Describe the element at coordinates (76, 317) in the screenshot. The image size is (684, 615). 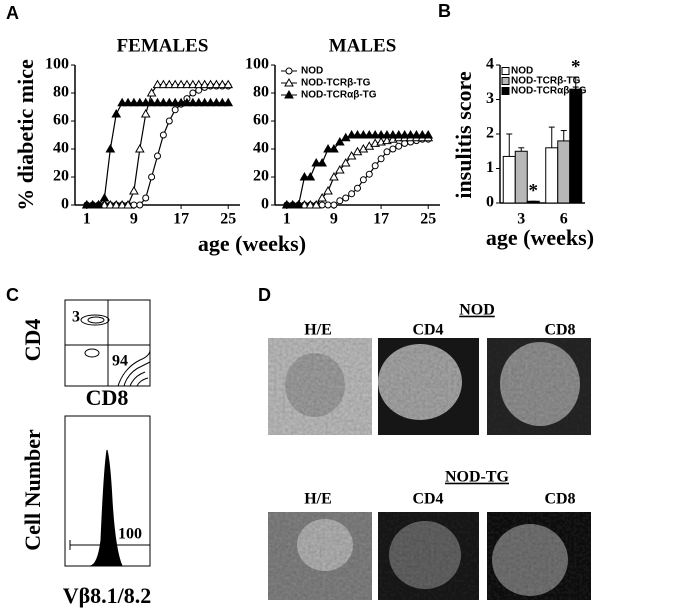
I see `quadrant-label: 3` at that location.